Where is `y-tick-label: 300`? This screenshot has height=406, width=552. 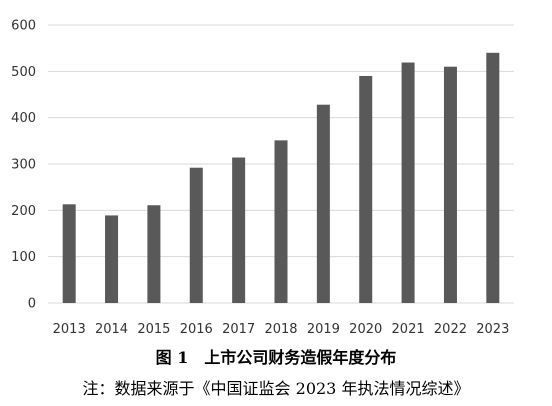
y-tick-label: 300 is located at coordinates (23, 165).